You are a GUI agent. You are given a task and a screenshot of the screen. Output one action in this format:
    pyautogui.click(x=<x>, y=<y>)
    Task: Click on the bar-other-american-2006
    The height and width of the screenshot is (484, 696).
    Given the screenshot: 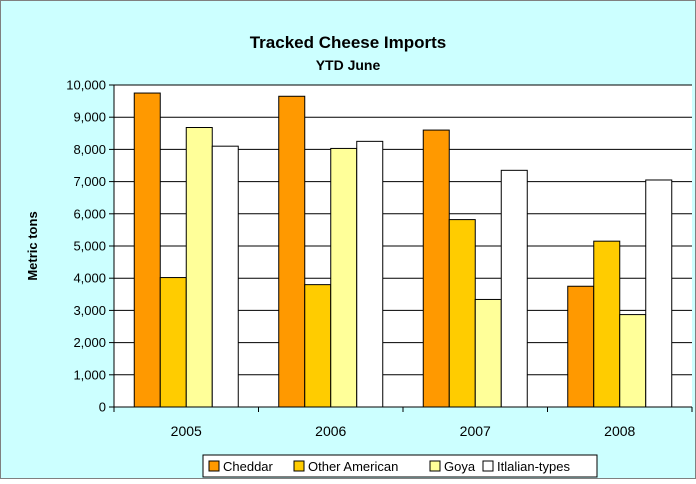 What is the action you would take?
    pyautogui.click(x=318, y=346)
    